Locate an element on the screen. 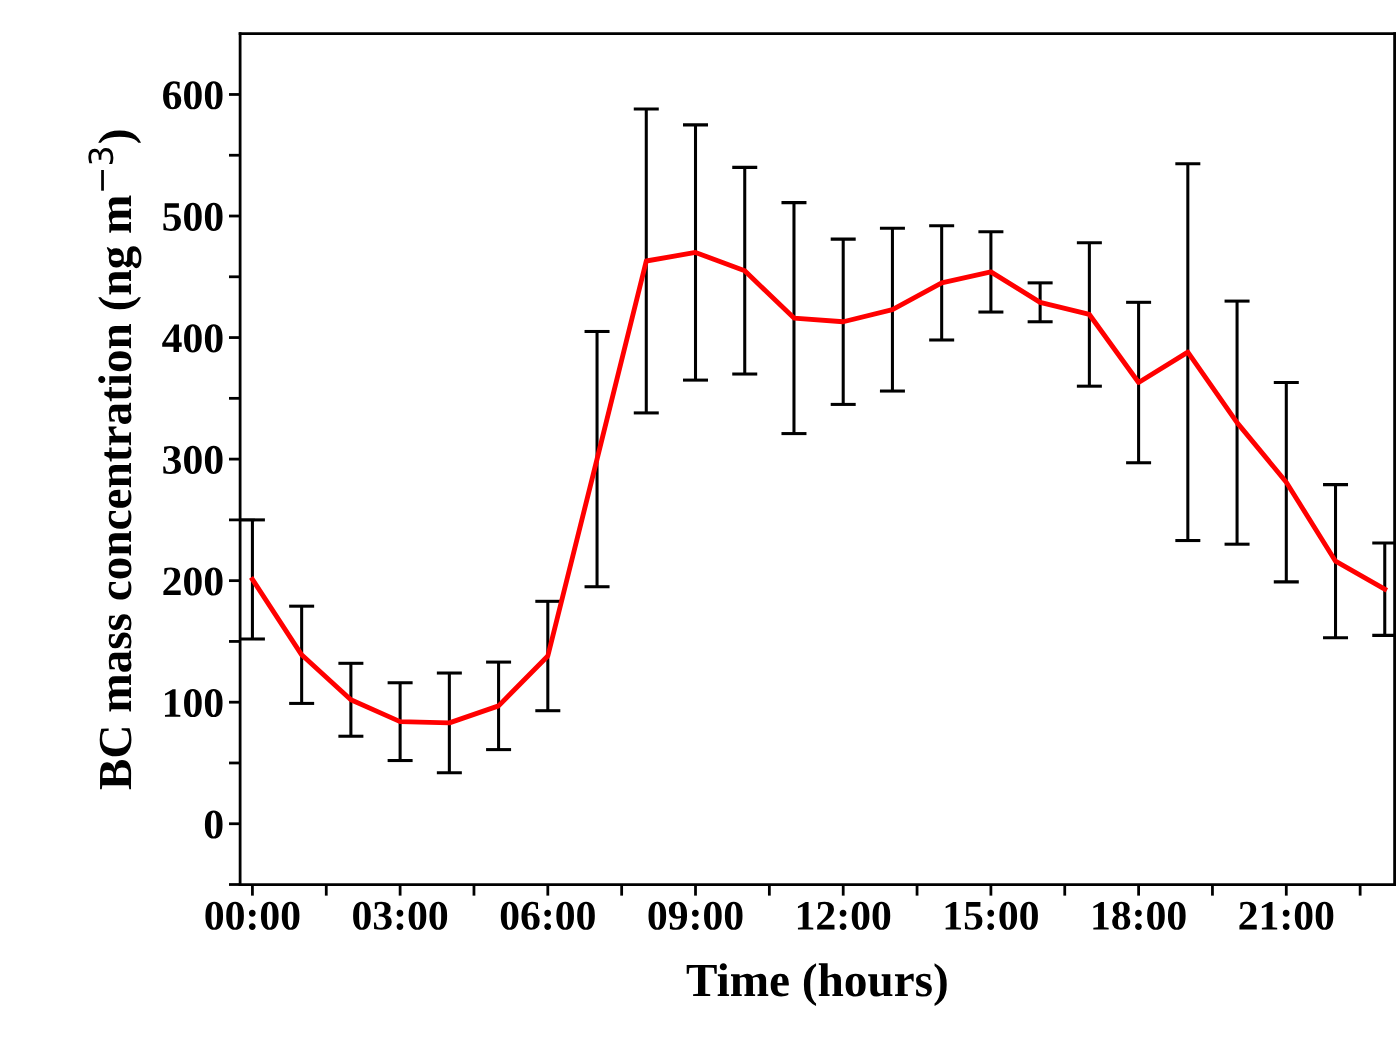  x-axis-title: Time (hours) is located at coordinates (816, 985).